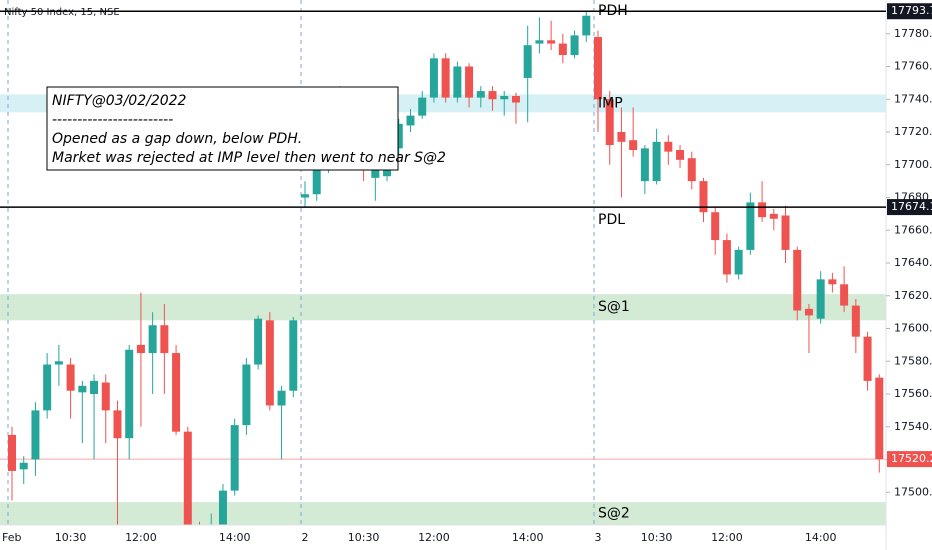 The width and height of the screenshot is (932, 550). What do you see at coordinates (611, 220) in the screenshot?
I see `level-label: PDL` at bounding box center [611, 220].